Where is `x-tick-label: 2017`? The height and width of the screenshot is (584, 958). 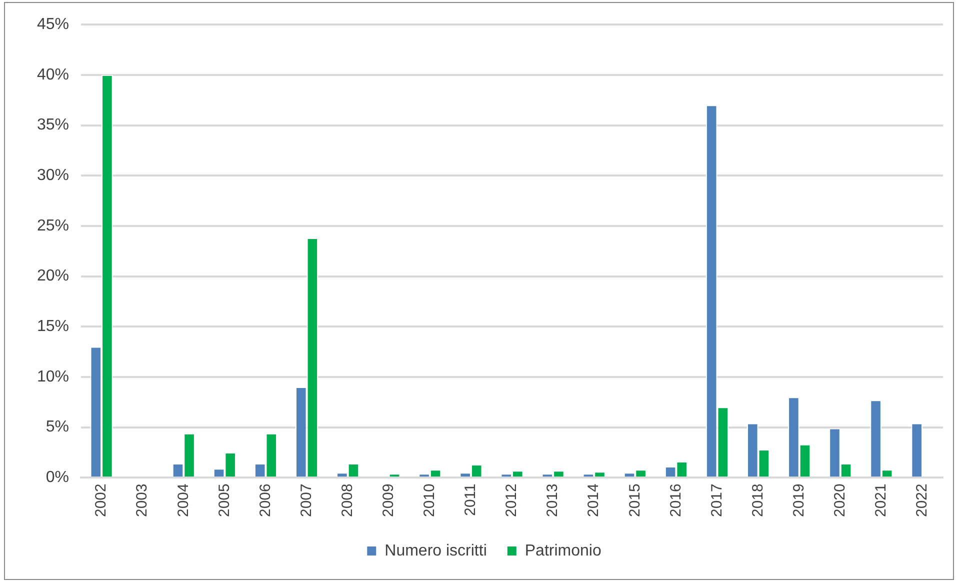
x-tick-label: 2017 is located at coordinates (717, 501).